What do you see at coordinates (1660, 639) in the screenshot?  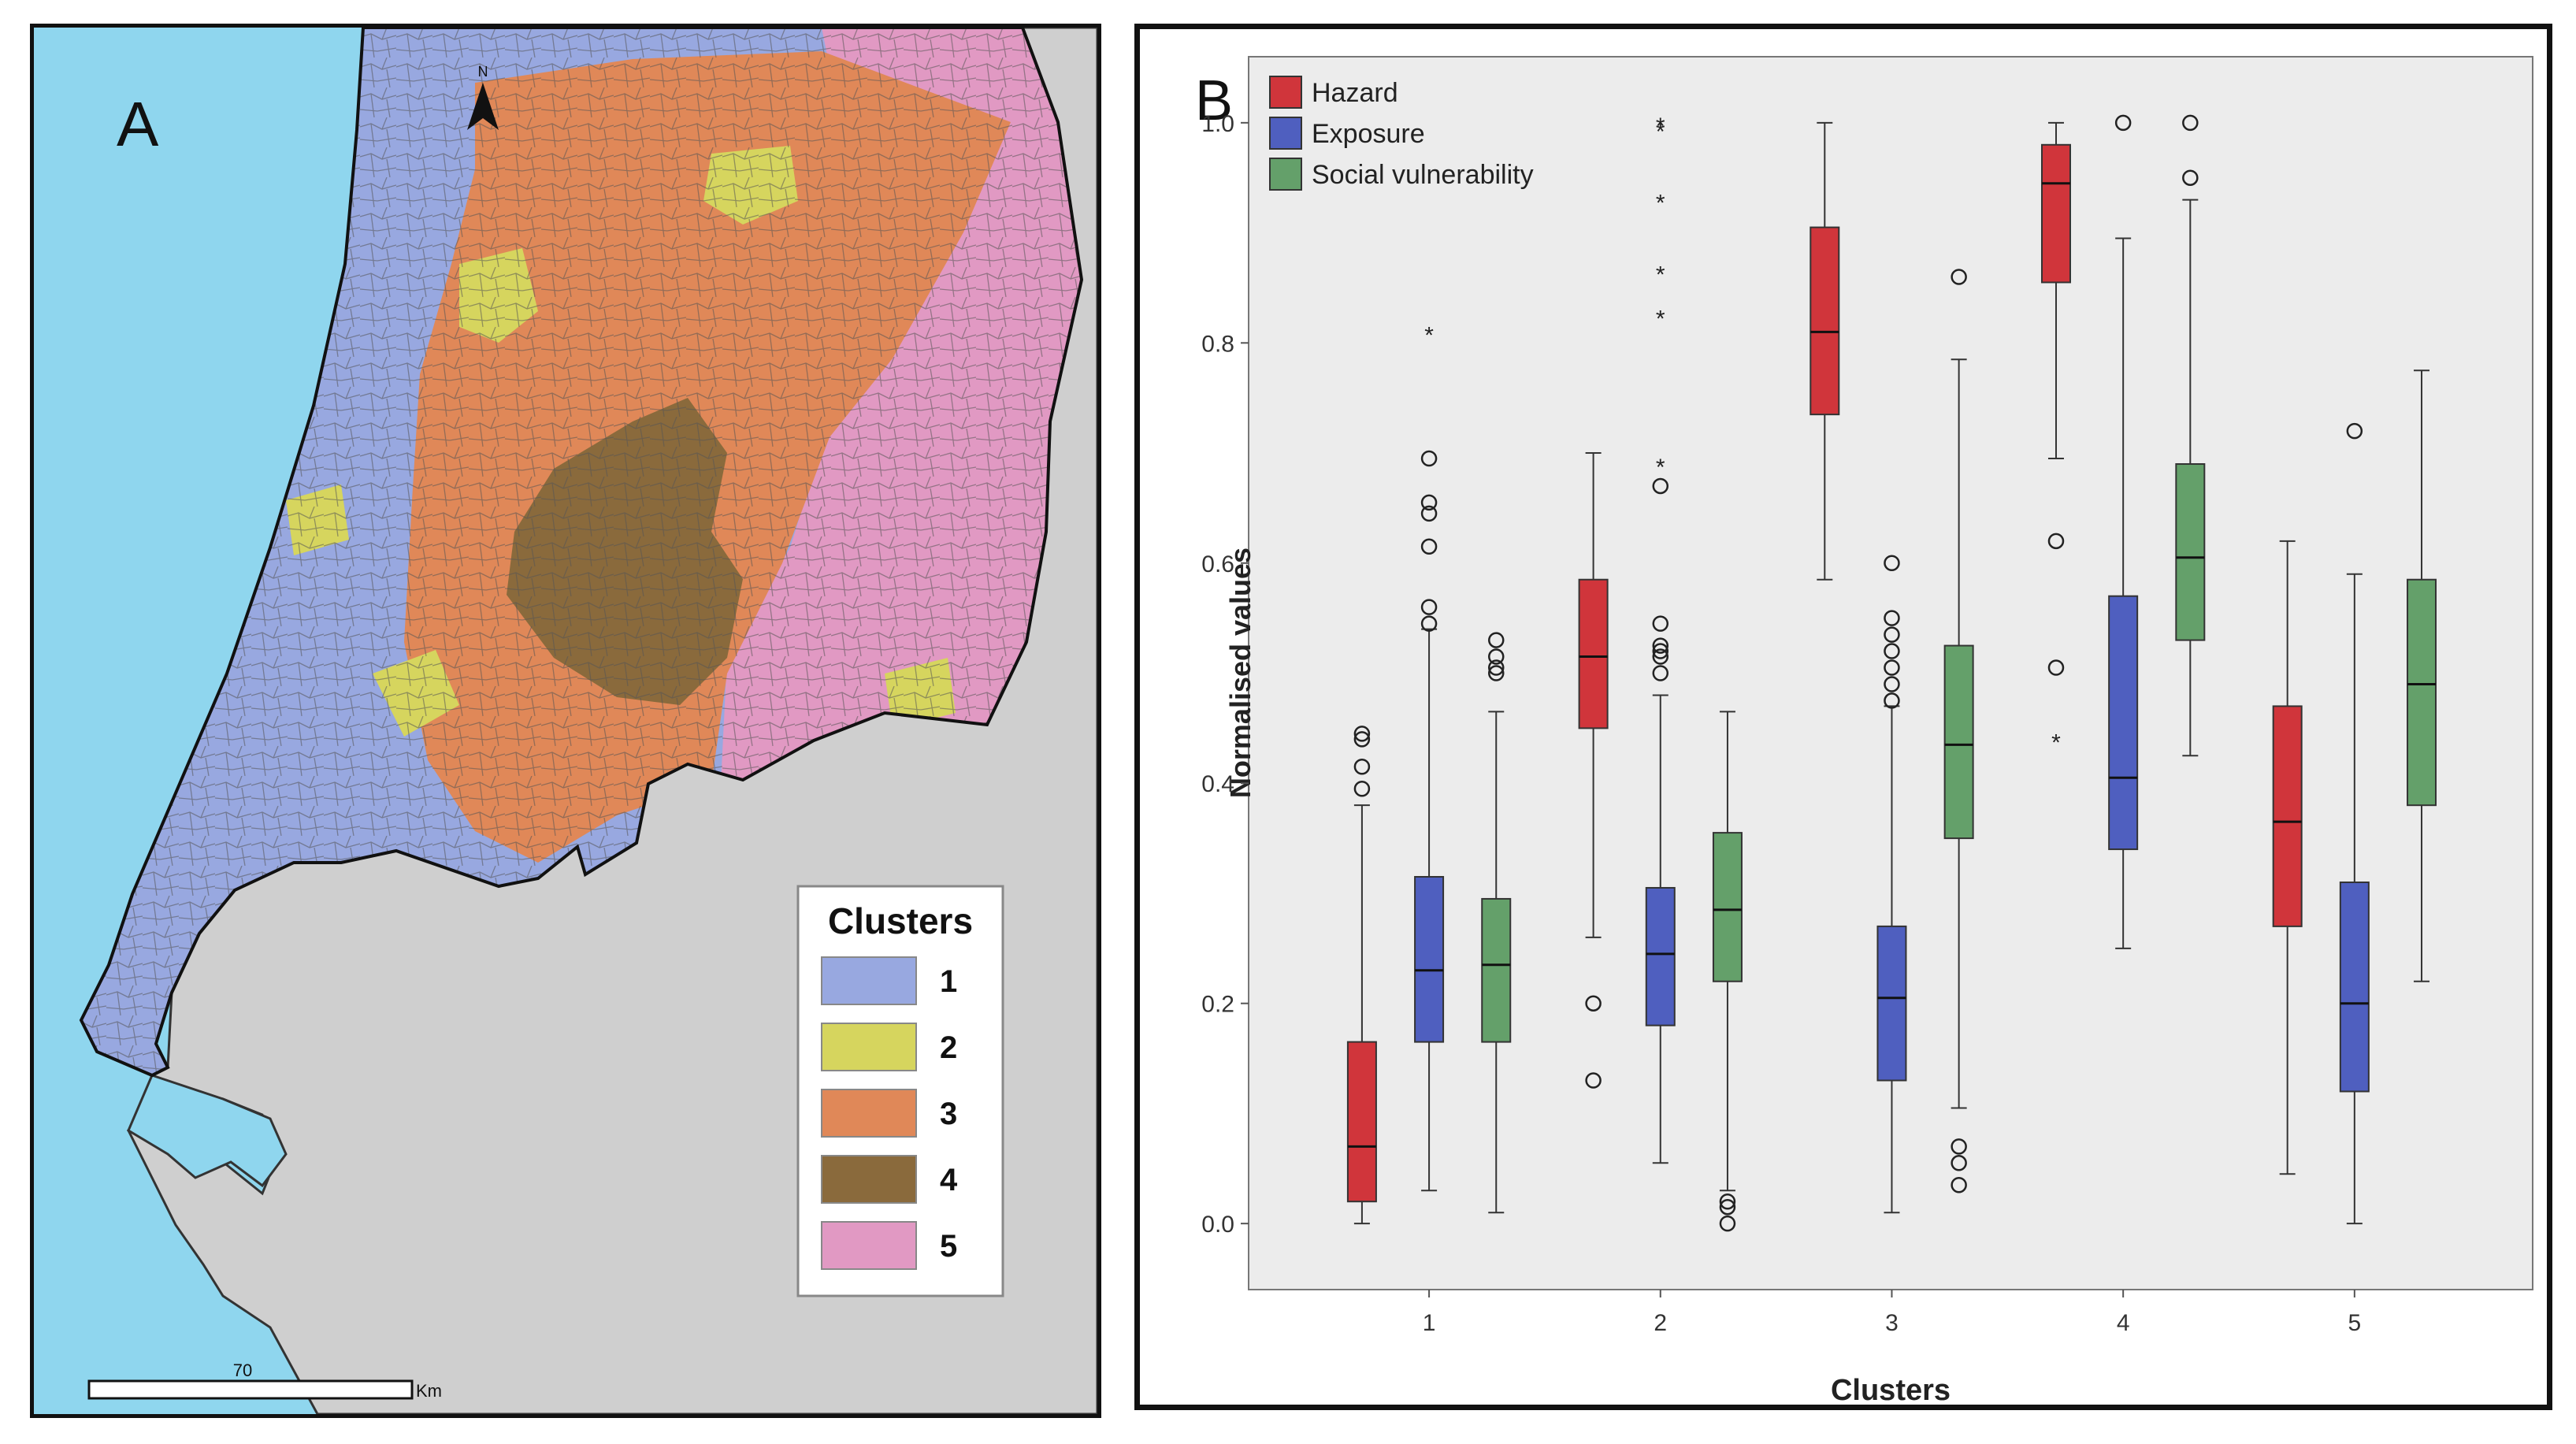 I see `box-exposure-cluster-2: ******` at bounding box center [1660, 639].